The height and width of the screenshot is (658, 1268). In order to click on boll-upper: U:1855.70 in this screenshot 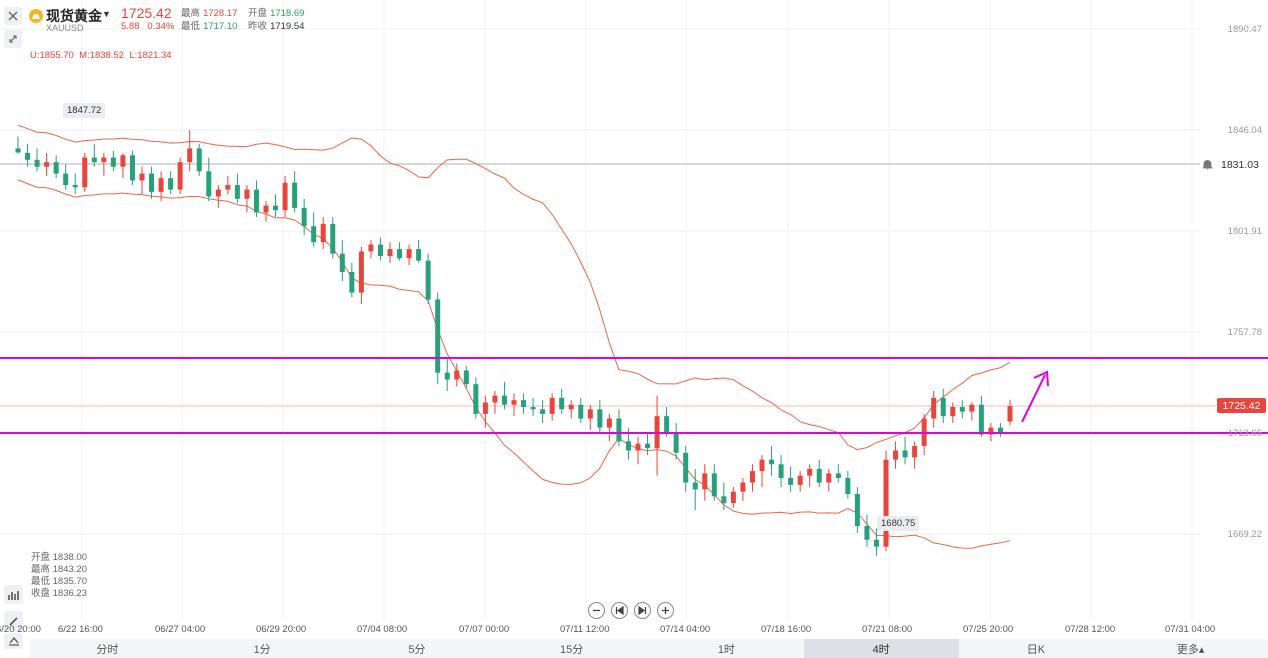, I will do `click(52, 55)`.